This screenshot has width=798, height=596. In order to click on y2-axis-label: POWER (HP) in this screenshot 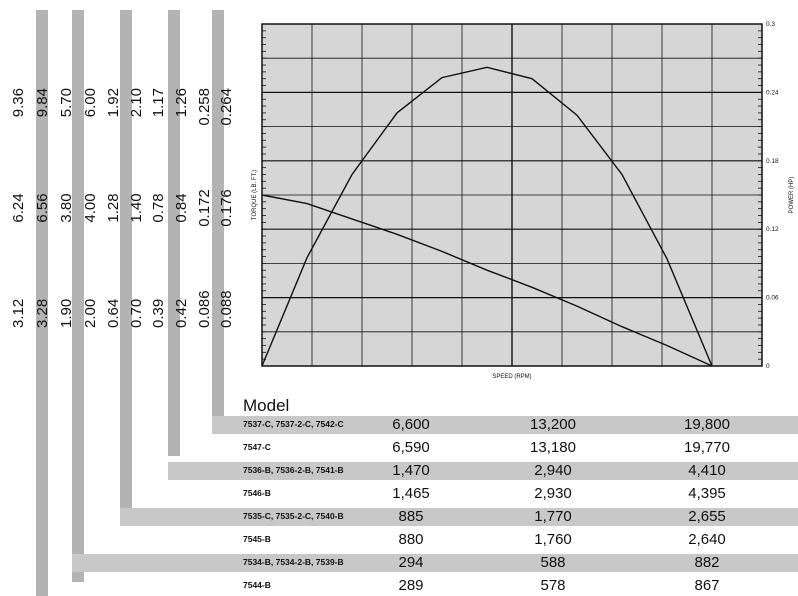, I will do `click(792, 195)`.